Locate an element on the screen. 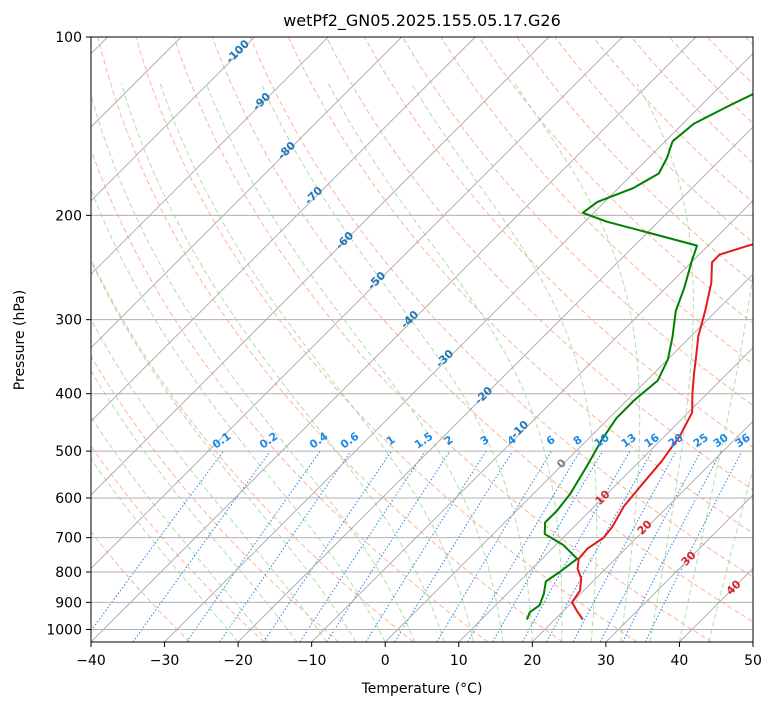 The width and height of the screenshot is (775, 708). temperature-profile is located at coordinates (662, 432).